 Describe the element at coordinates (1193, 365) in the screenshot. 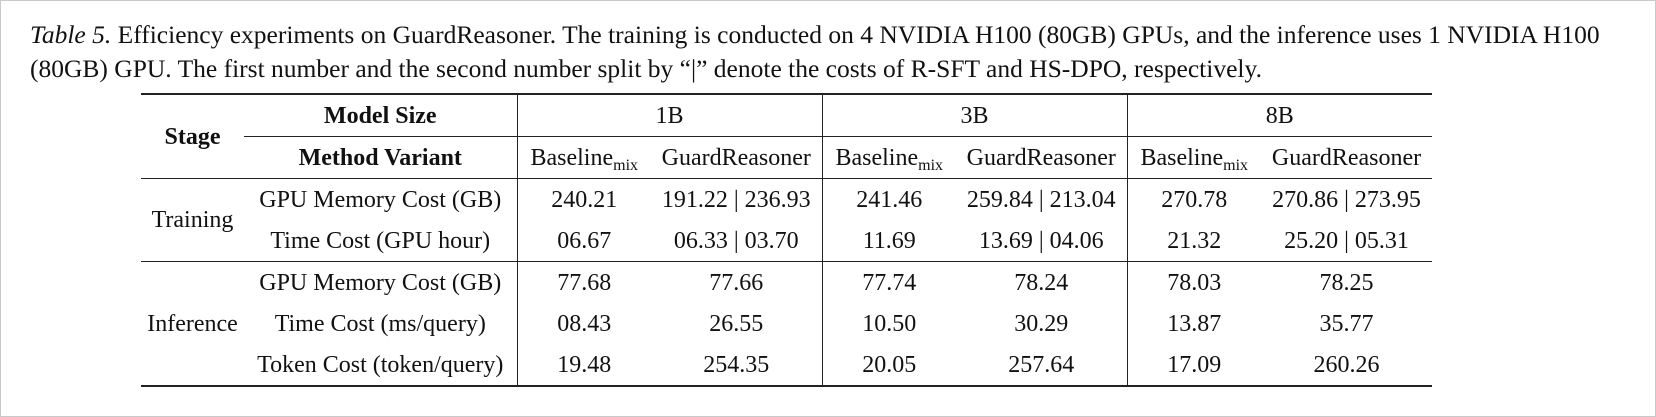

I see `table-cell: 17.09` at that location.